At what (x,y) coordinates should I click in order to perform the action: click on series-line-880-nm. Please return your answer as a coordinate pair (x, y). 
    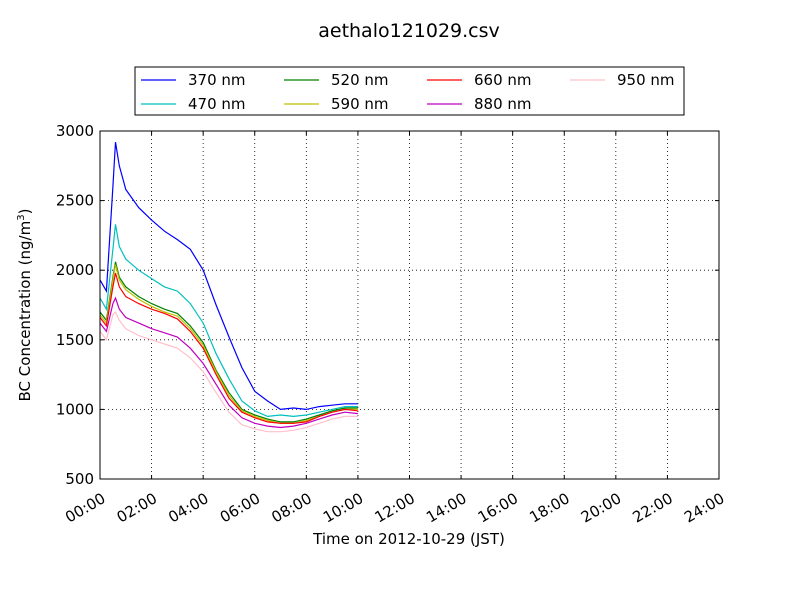
    Looking at the image, I should click on (228, 362).